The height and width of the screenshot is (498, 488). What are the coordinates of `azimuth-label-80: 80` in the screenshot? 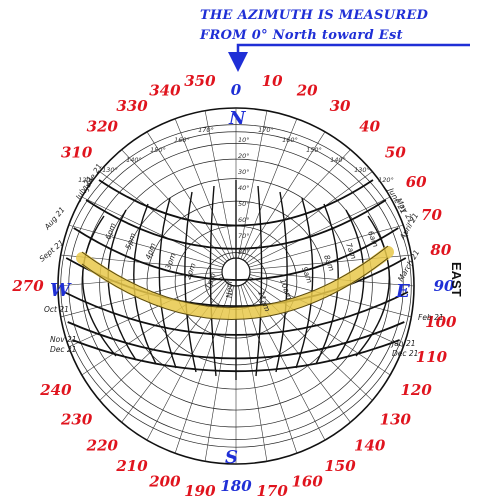 It's located at (440, 250).